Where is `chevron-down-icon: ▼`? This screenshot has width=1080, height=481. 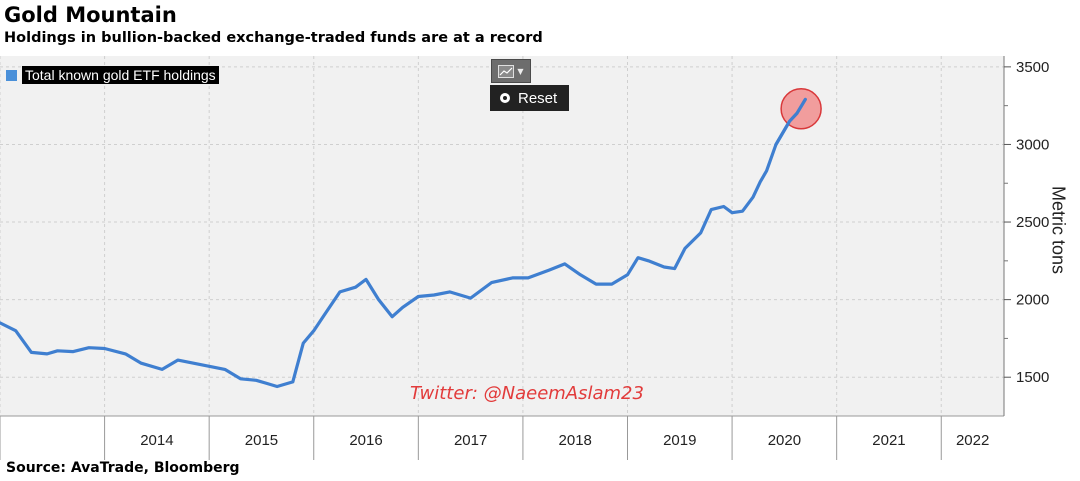 chevron-down-icon: ▼ is located at coordinates (520, 71).